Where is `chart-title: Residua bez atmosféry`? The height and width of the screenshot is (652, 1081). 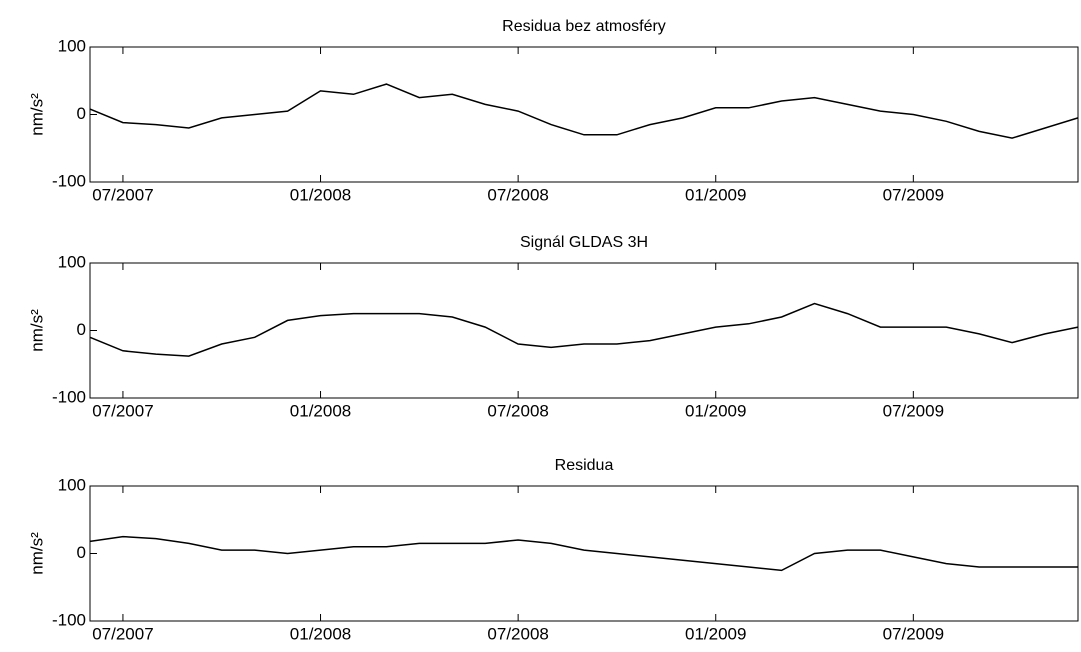
chart-title: Residua bez atmosféry is located at coordinates (584, 26).